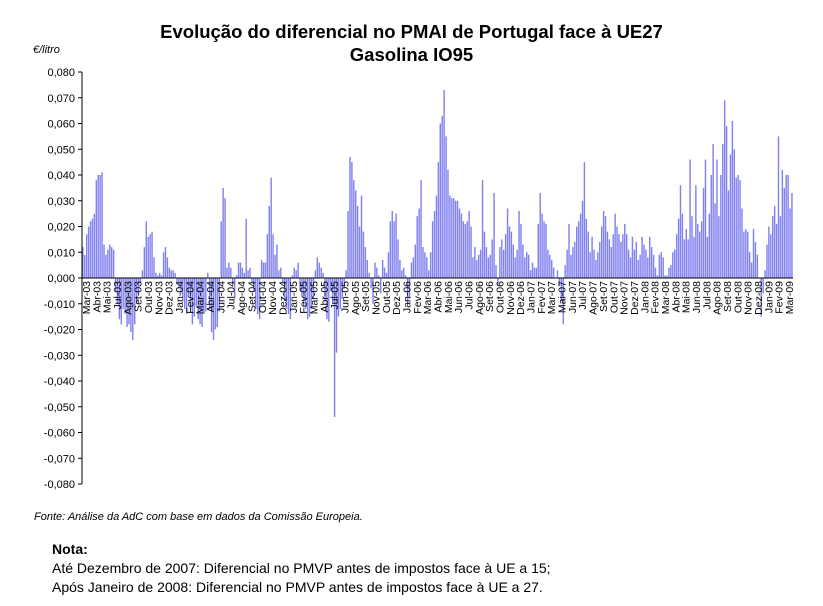 Image resolution: width=823 pixels, height=606 pixels. Describe the element at coordinates (59, 408) in the screenshot. I see `y-tick-label: -0,050` at that location.